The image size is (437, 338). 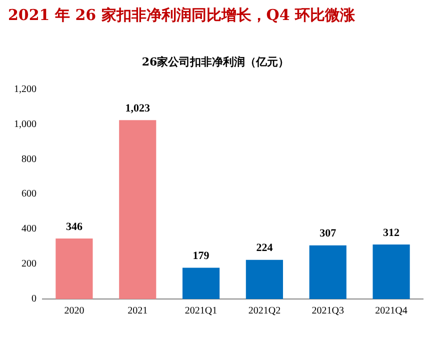 I want to click on x-tick-label: 2021Q2, so click(x=264, y=311).